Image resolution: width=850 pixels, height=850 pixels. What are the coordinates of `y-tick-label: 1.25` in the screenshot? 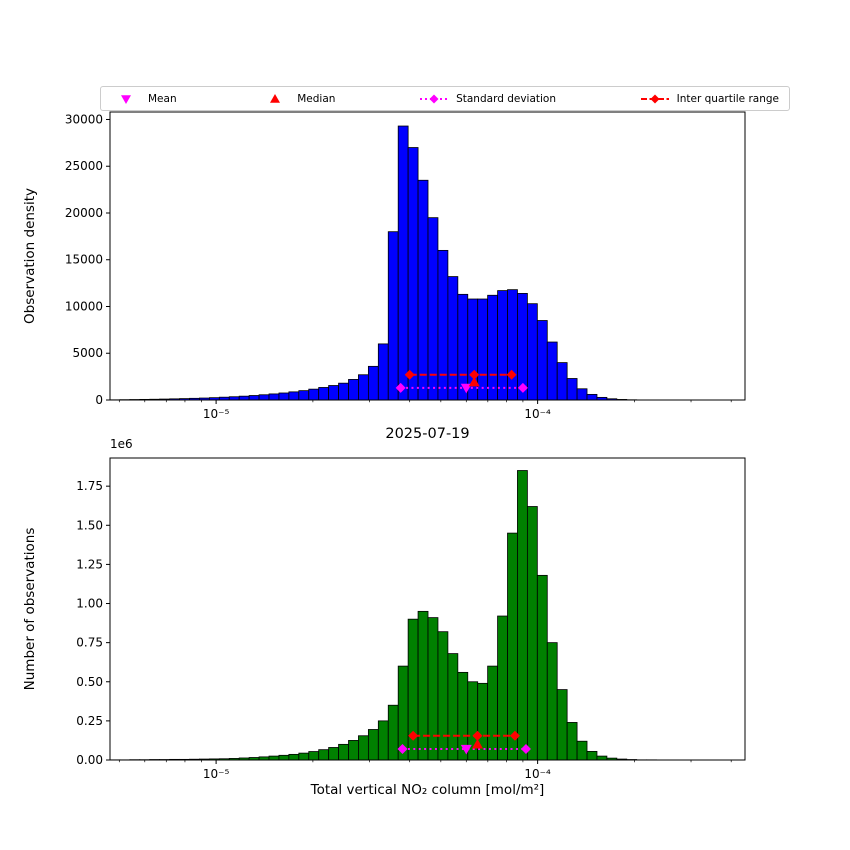 It's located at (89, 564).